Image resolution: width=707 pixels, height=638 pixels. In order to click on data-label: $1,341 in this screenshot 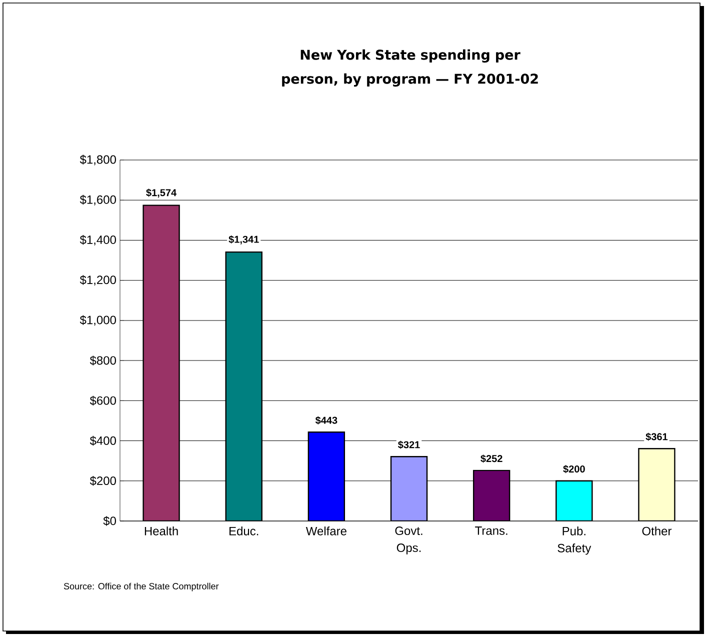, I will do `click(243, 239)`.